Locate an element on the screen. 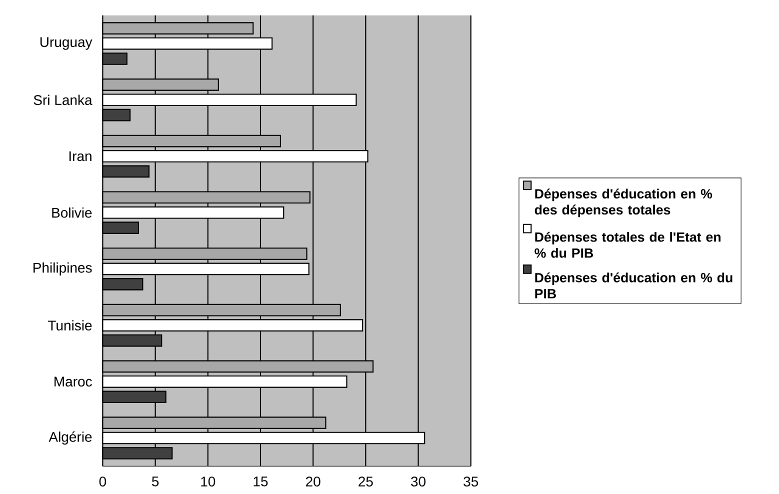 The image size is (779, 494). x-tick-label: 0 is located at coordinates (102, 481).